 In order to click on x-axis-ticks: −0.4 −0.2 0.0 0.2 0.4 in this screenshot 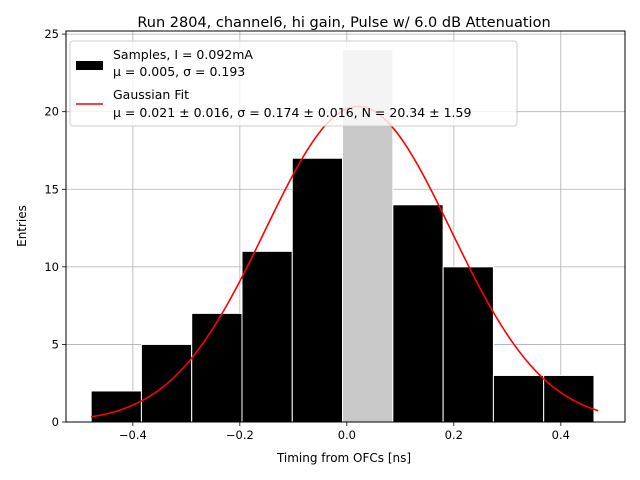, I will do `click(344, 432)`.